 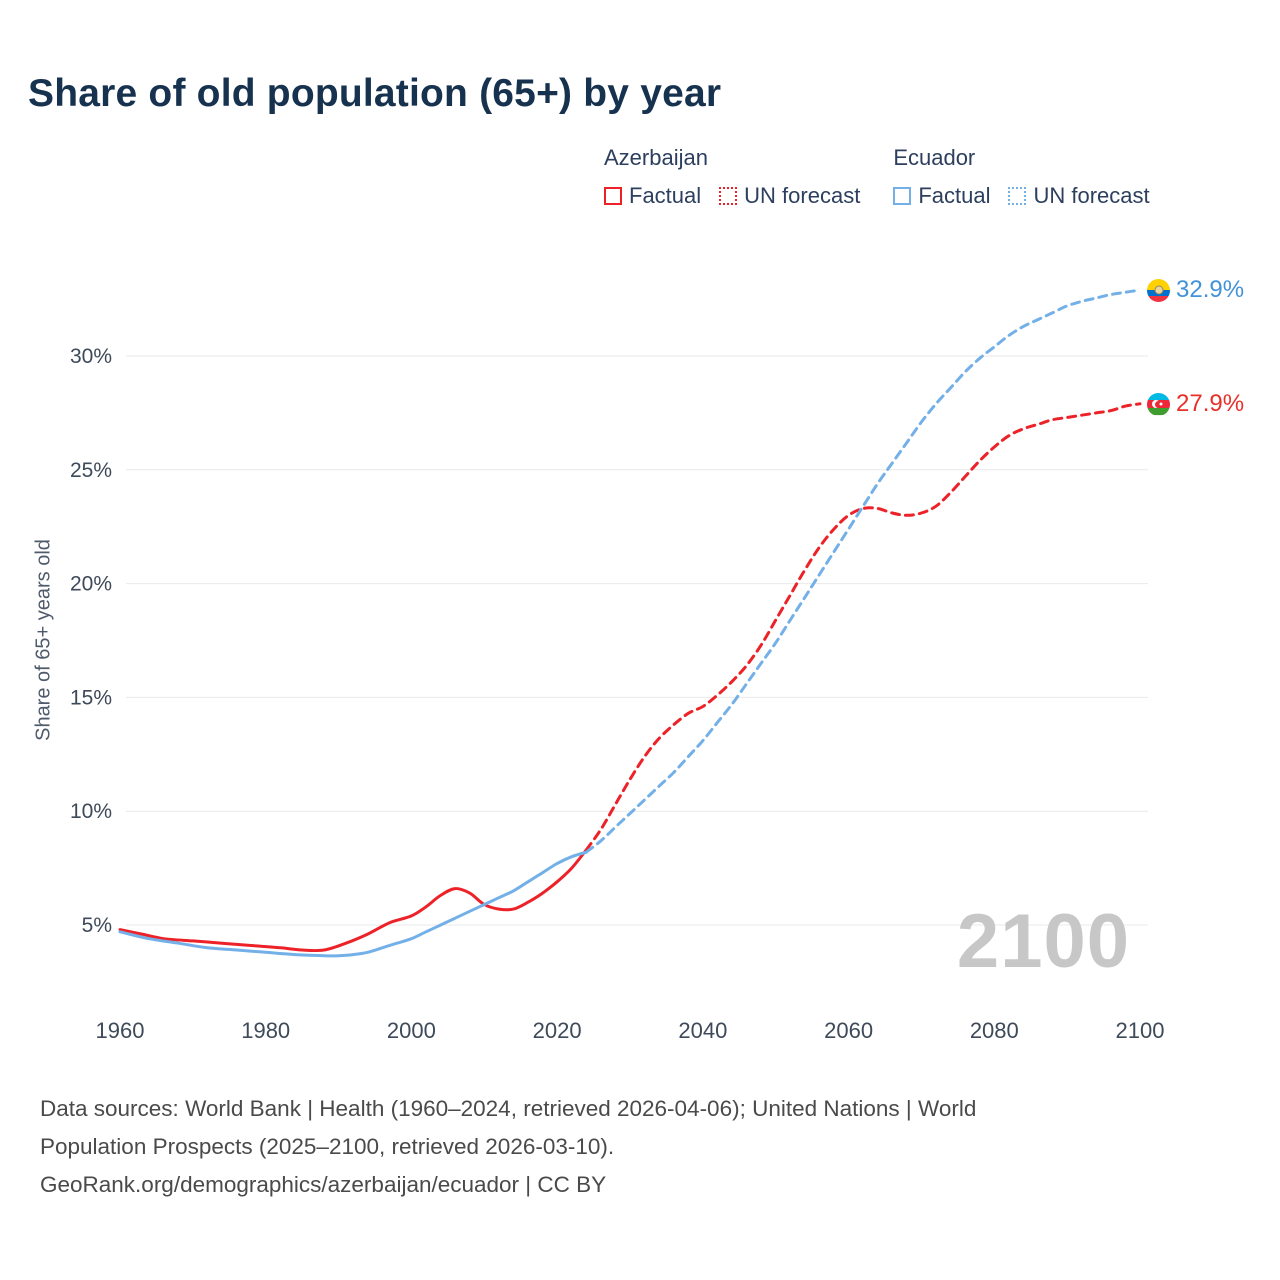 I want to click on chart-title: Share of old population (65+) by year, so click(x=375, y=93).